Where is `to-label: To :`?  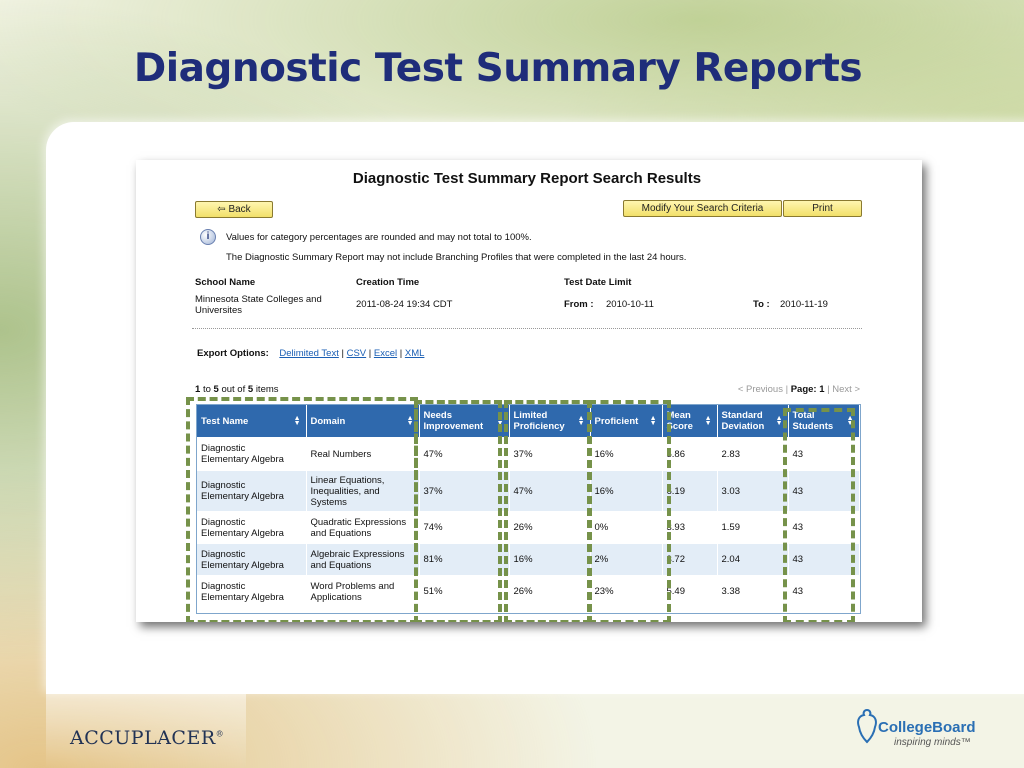 to-label: To : is located at coordinates (761, 304).